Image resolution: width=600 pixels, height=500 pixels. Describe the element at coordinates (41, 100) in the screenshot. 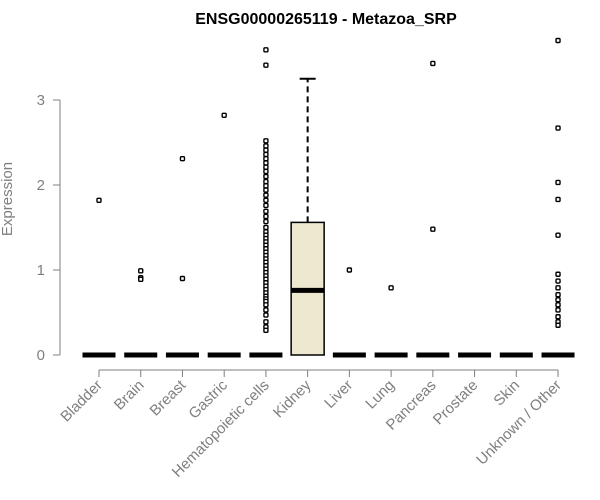

I see `y-tick-label: 3` at that location.